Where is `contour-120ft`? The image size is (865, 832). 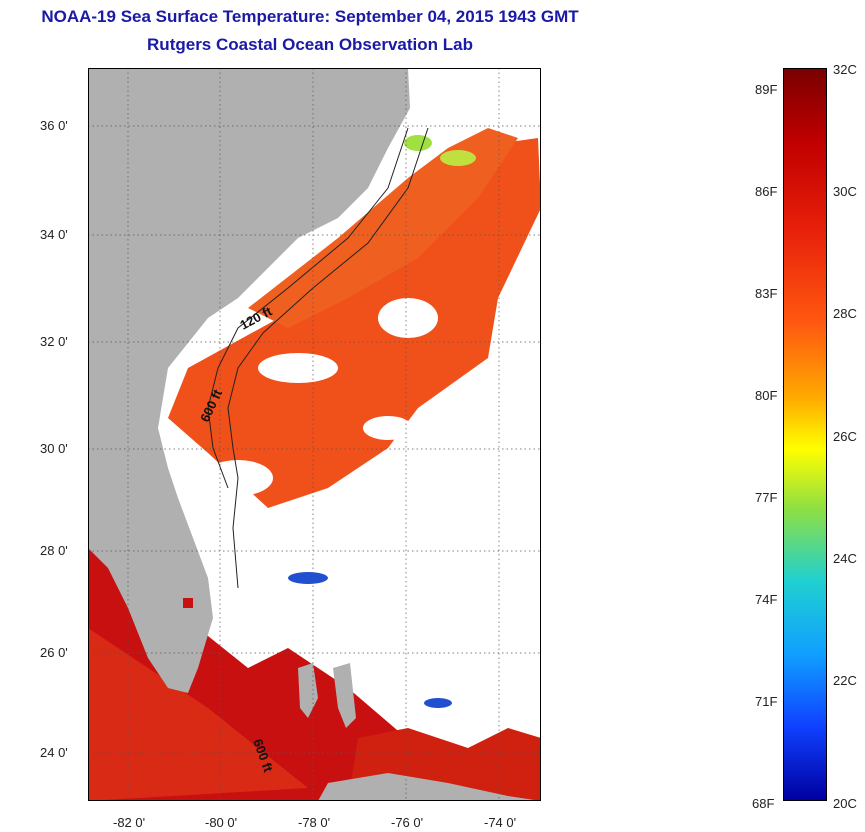 contour-120ft is located at coordinates (308, 308).